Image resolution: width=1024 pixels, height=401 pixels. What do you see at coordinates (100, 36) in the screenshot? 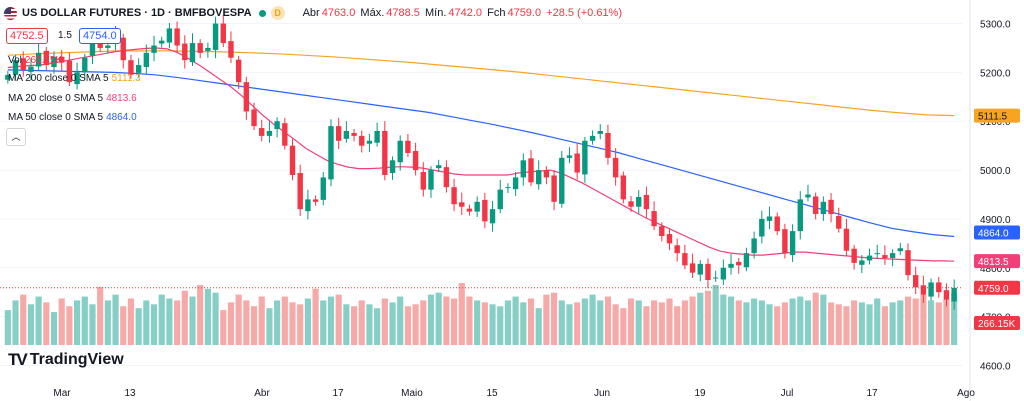
I see `buy-button: 4754.0` at bounding box center [100, 36].